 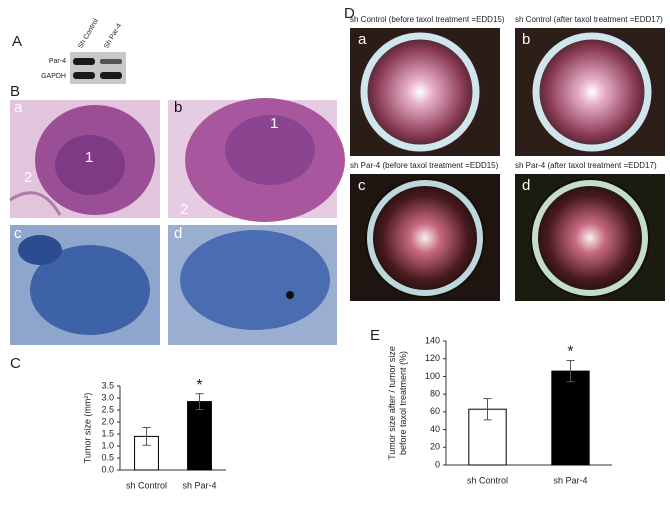 I want to click on y-axis-label: before taxol treatment (%), so click(x=403, y=403).